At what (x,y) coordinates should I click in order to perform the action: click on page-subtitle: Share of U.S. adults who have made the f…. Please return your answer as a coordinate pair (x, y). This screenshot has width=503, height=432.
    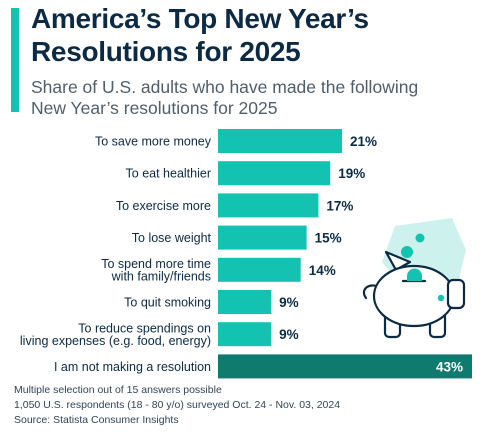
    Looking at the image, I should click on (256, 98).